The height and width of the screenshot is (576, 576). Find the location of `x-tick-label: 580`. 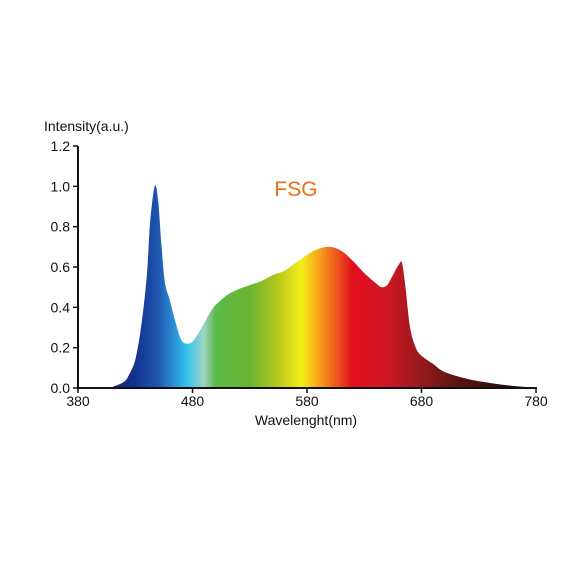

x-tick-label: 580 is located at coordinates (307, 401).